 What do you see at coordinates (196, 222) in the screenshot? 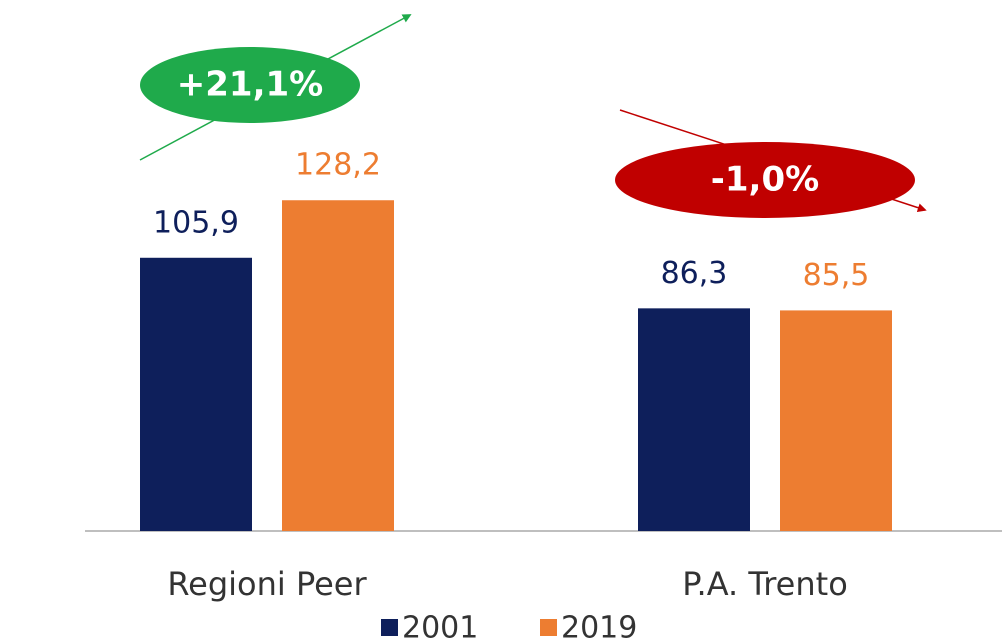
I see `value-label: 105,9` at bounding box center [196, 222].